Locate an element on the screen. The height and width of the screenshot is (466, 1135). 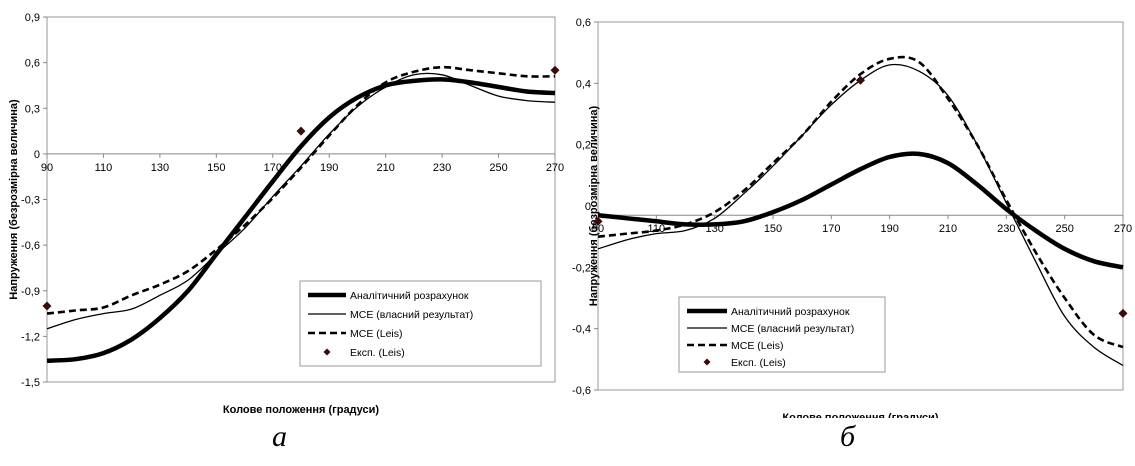
a-y-tick-label: 0,6 is located at coordinates (32, 64).